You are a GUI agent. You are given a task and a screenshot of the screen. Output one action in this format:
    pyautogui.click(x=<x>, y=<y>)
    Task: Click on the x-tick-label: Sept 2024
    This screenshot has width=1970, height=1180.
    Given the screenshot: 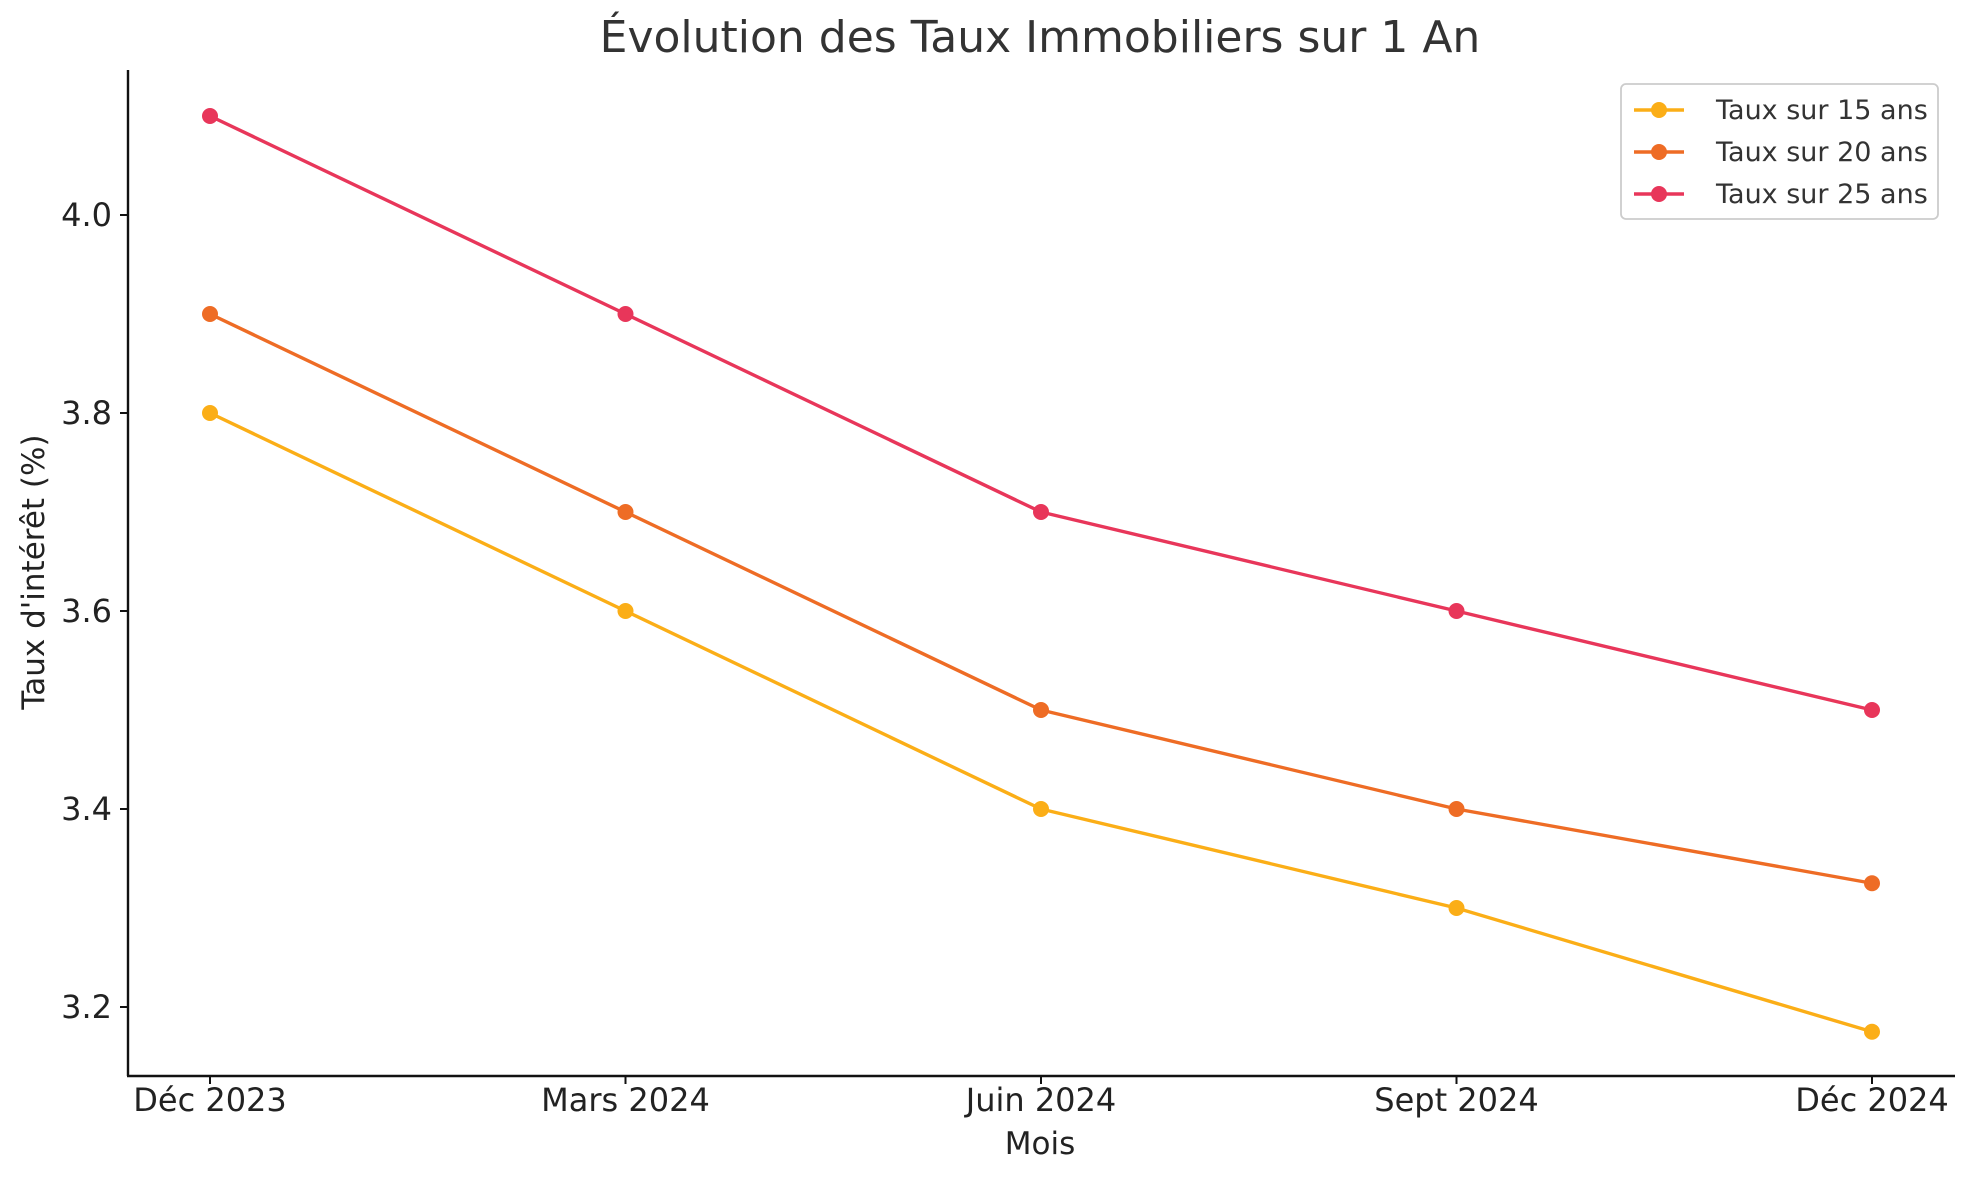 What is the action you would take?
    pyautogui.click(x=1456, y=1100)
    